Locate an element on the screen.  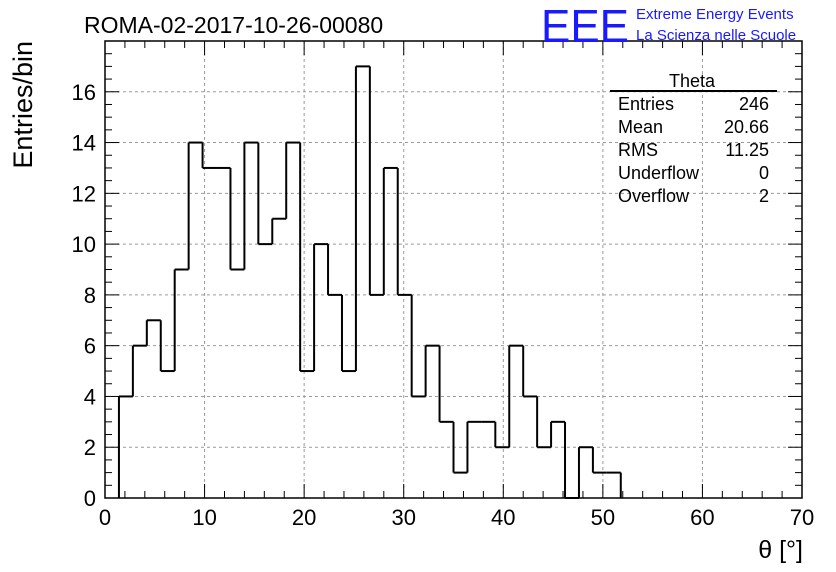
stats-label-underflow: Underflow is located at coordinates (659, 173).